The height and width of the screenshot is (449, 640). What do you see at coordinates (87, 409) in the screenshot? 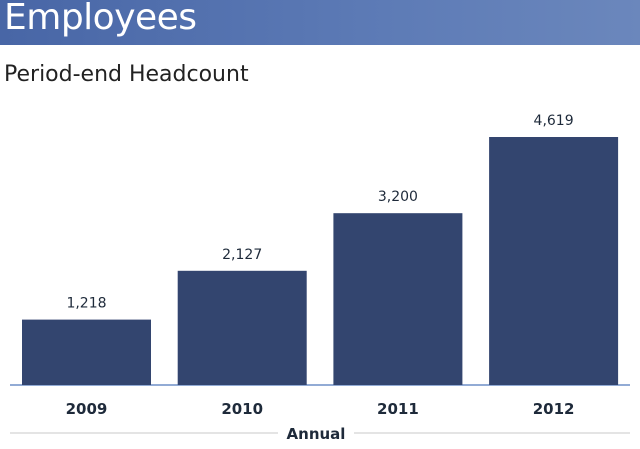
I see `x-tick-label: 2009` at bounding box center [87, 409].